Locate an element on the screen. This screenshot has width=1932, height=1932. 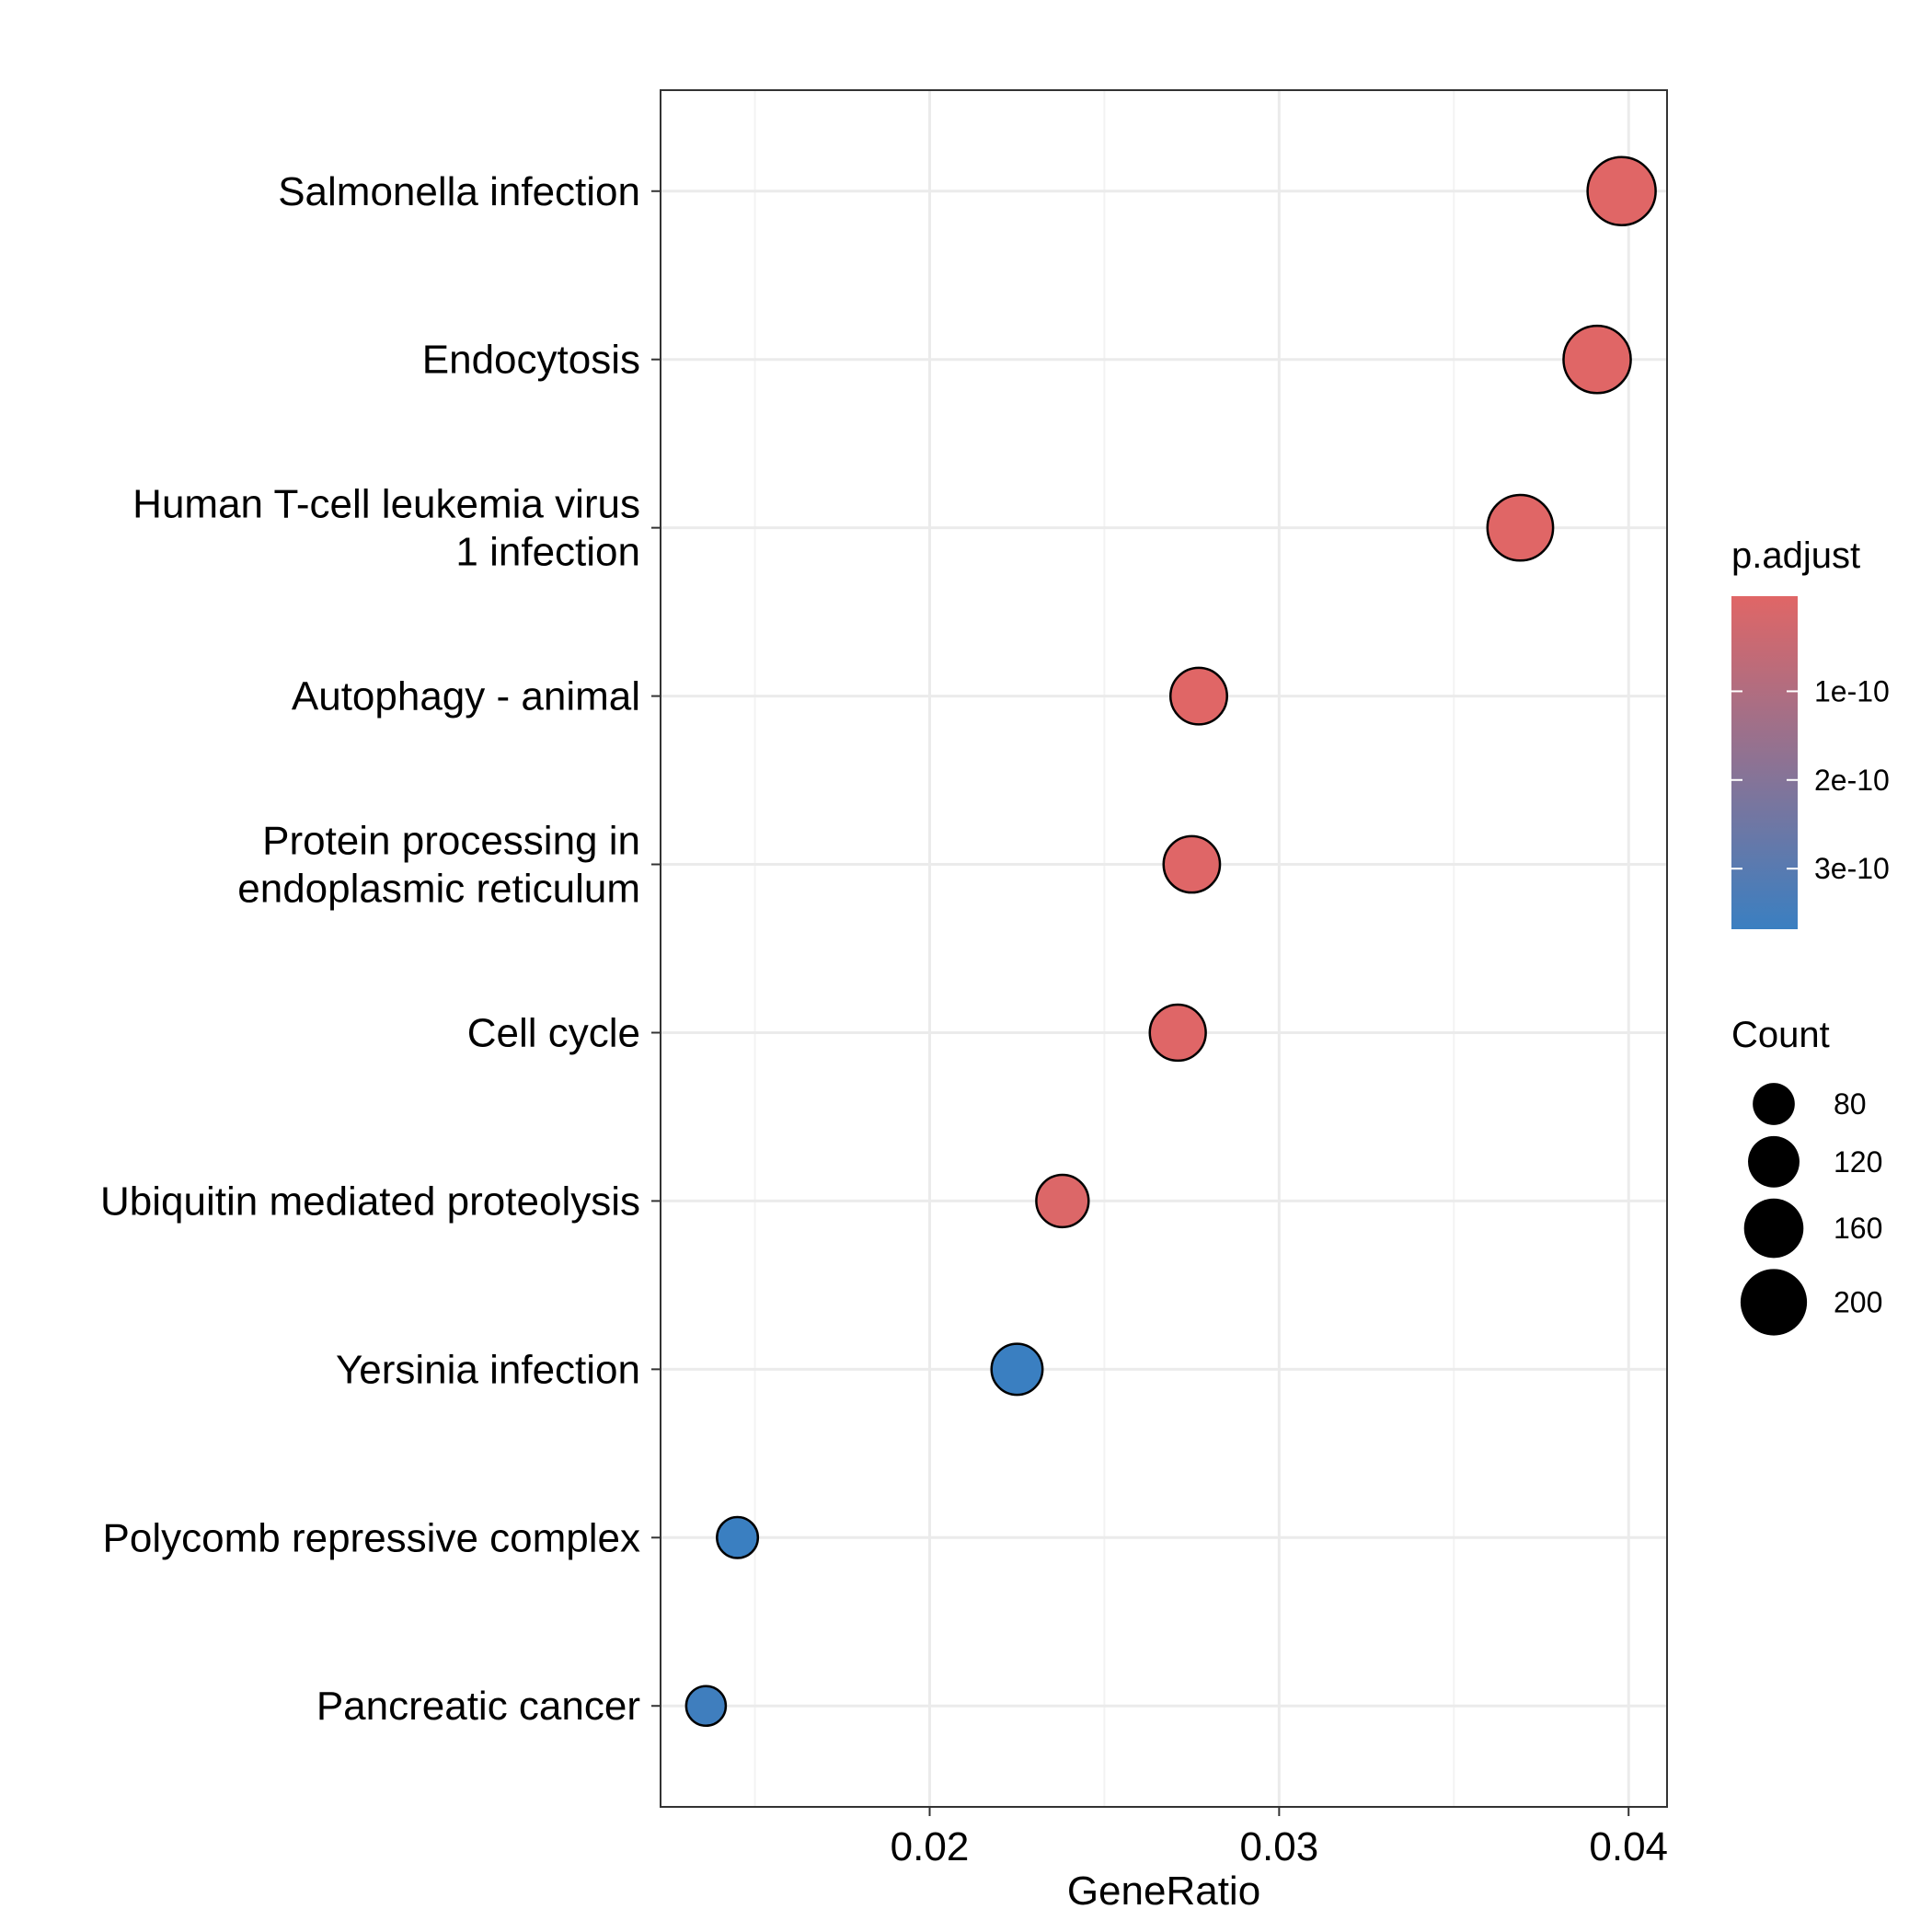
size-legend: Count 80 120 160 200 is located at coordinates (1806, 1175).